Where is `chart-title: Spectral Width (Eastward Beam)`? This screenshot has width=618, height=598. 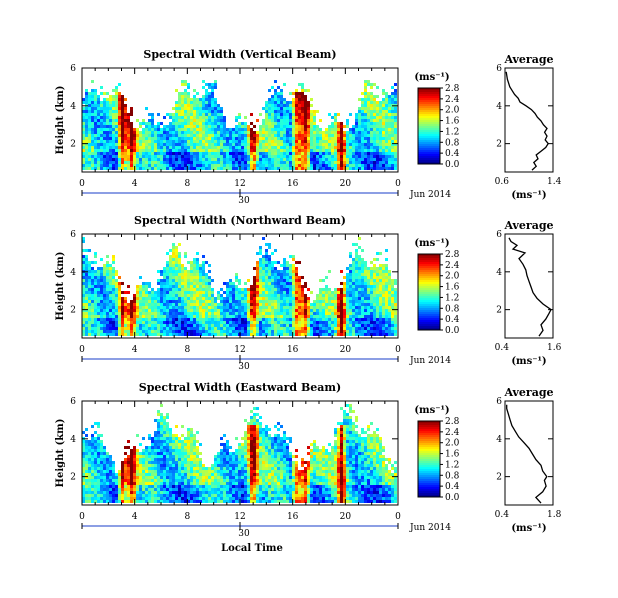 chart-title: Spectral Width (Eastward Beam) is located at coordinates (240, 387).